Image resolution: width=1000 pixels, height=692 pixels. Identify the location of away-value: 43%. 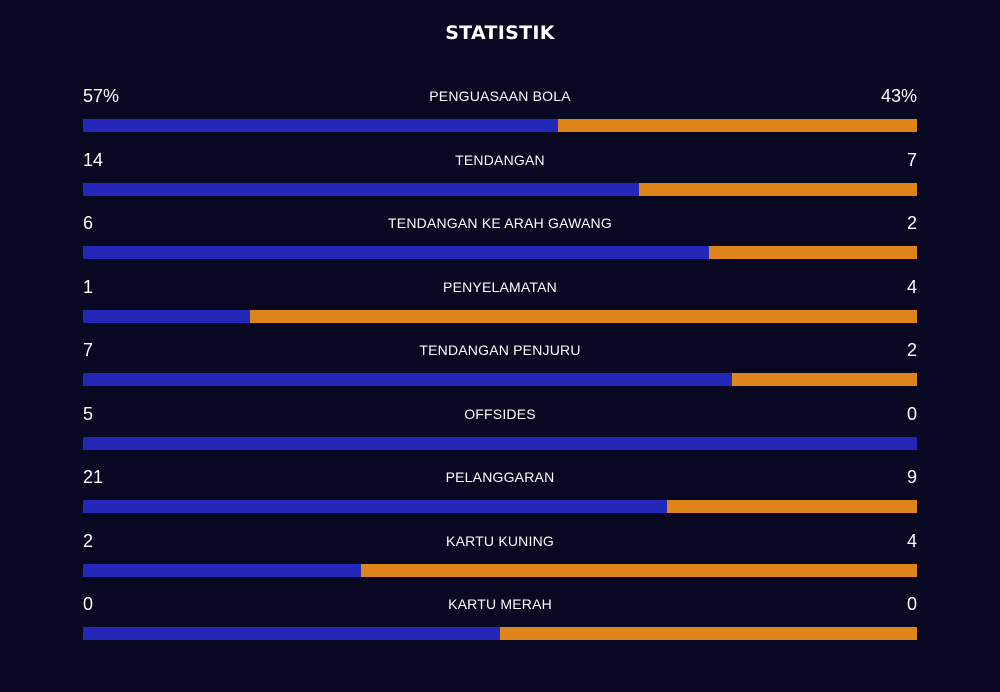
(898, 96).